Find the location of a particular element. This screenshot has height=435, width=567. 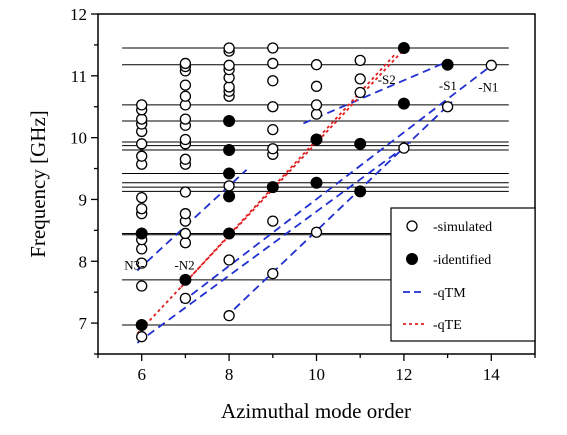

x-axis-ticks: 6 8 10 12 14 is located at coordinates (316, 369).